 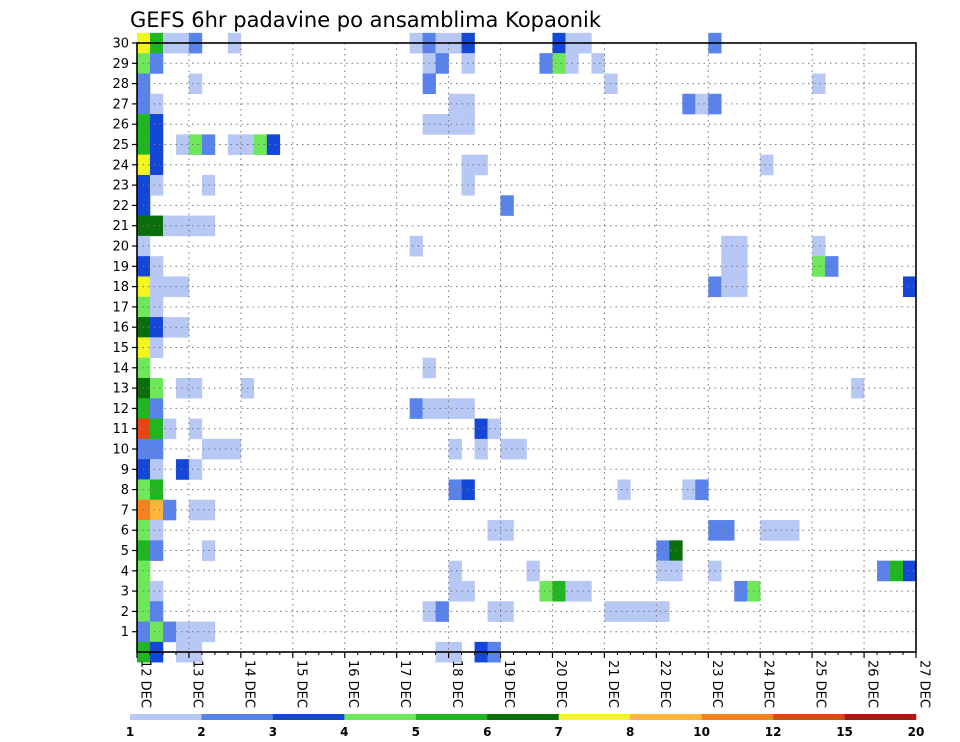 I want to click on x-tick-label: 24 DEC, so click(x=768, y=684).